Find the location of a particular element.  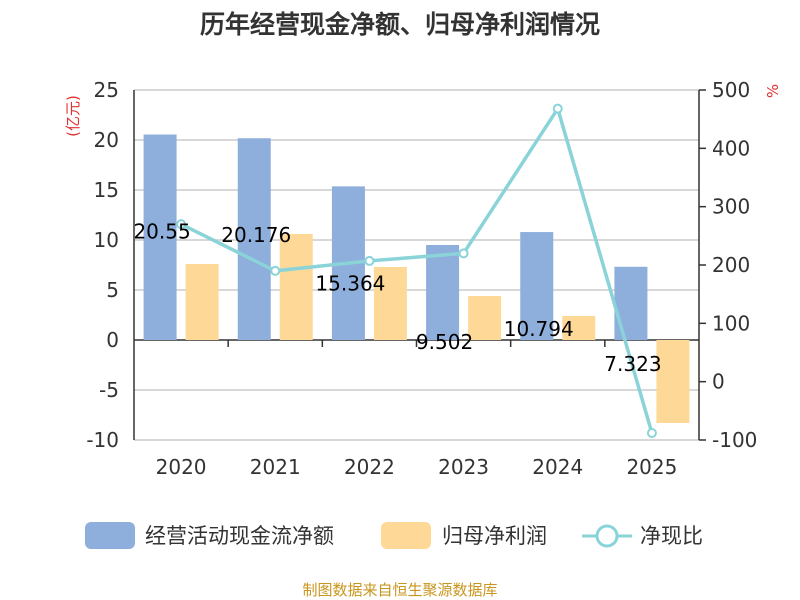

right-axis-tick-label: 0 is located at coordinates (718, 382).